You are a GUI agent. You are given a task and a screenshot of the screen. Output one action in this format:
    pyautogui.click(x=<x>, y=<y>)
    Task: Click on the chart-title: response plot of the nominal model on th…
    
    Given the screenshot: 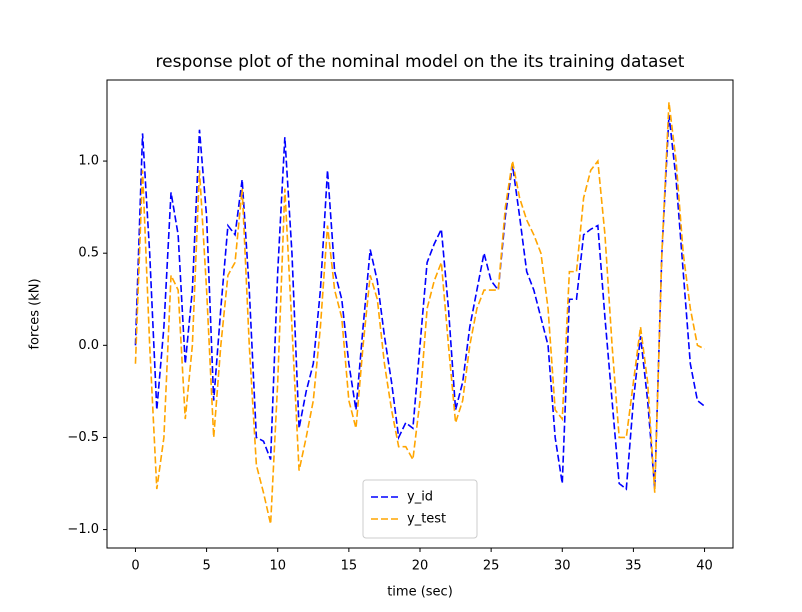 What is the action you would take?
    pyautogui.click(x=420, y=62)
    